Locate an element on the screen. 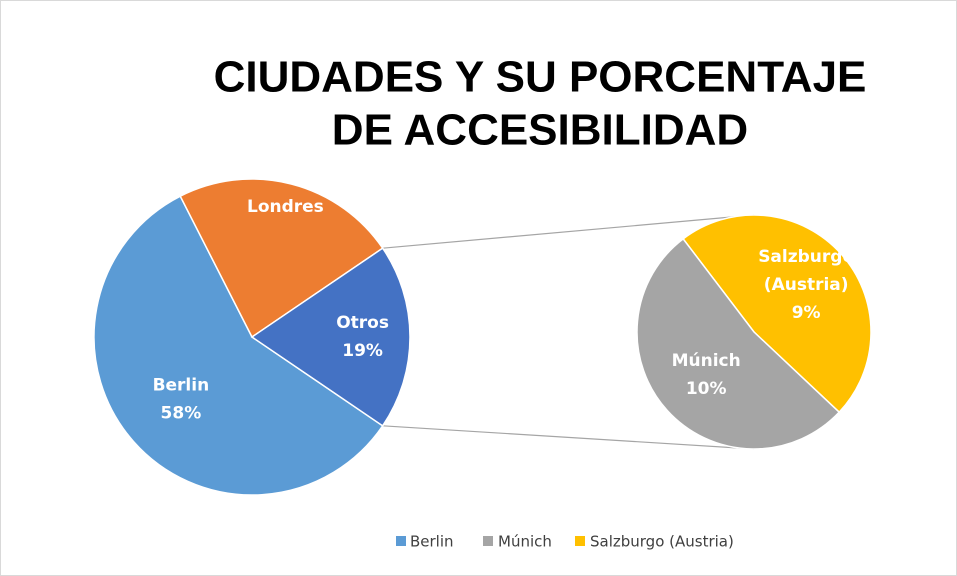 The width and height of the screenshot is (957, 576). chart-title: CIUDADES Y SU PORCENTAJE is located at coordinates (540, 77).